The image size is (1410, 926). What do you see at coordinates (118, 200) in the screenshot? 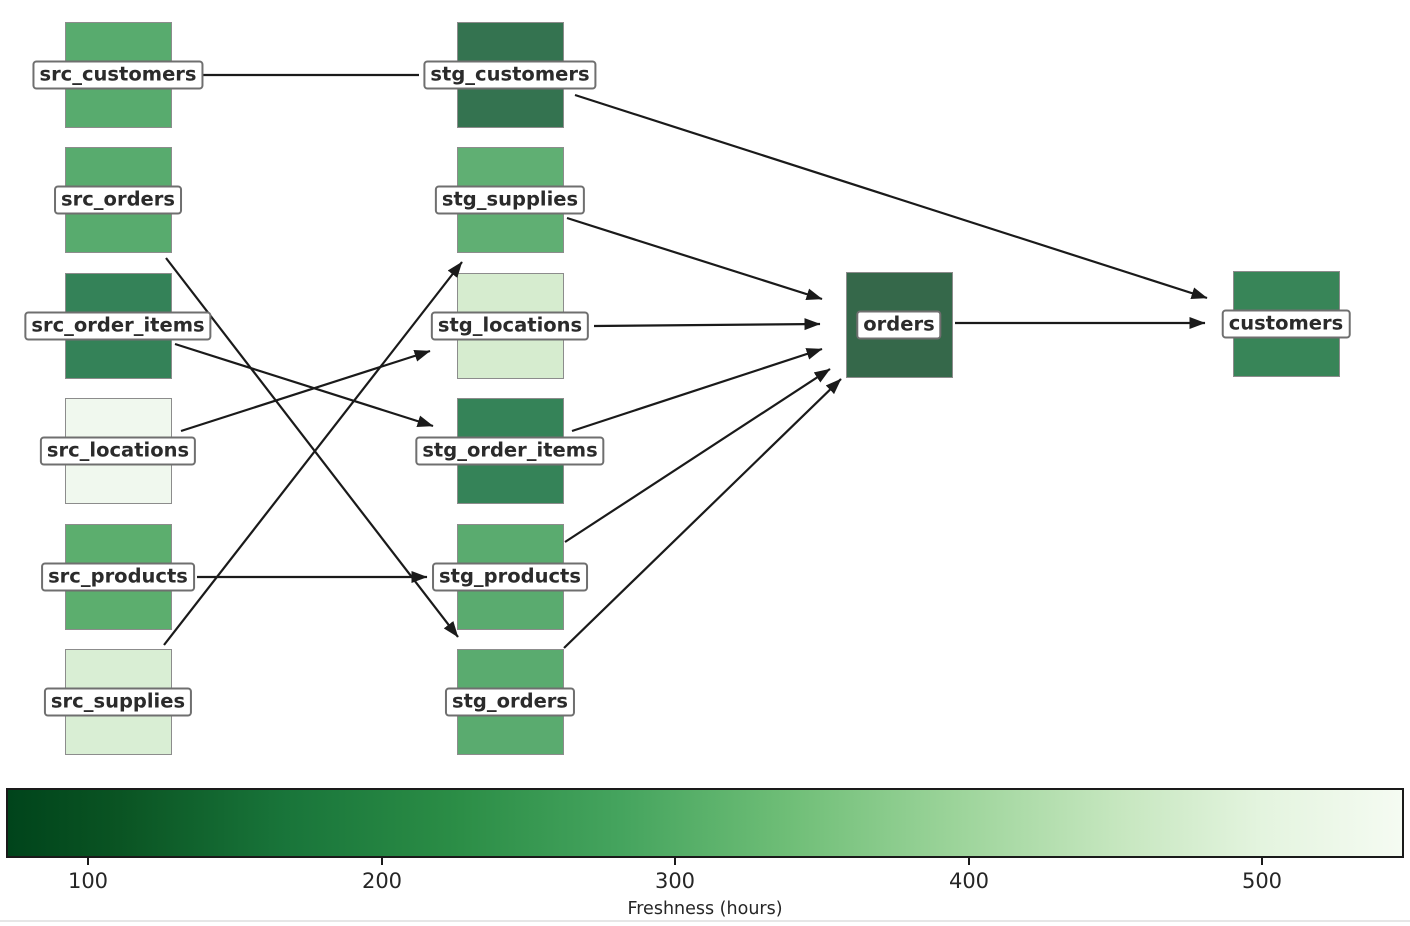
I see `node-label-src_orders: src_orders` at bounding box center [118, 200].